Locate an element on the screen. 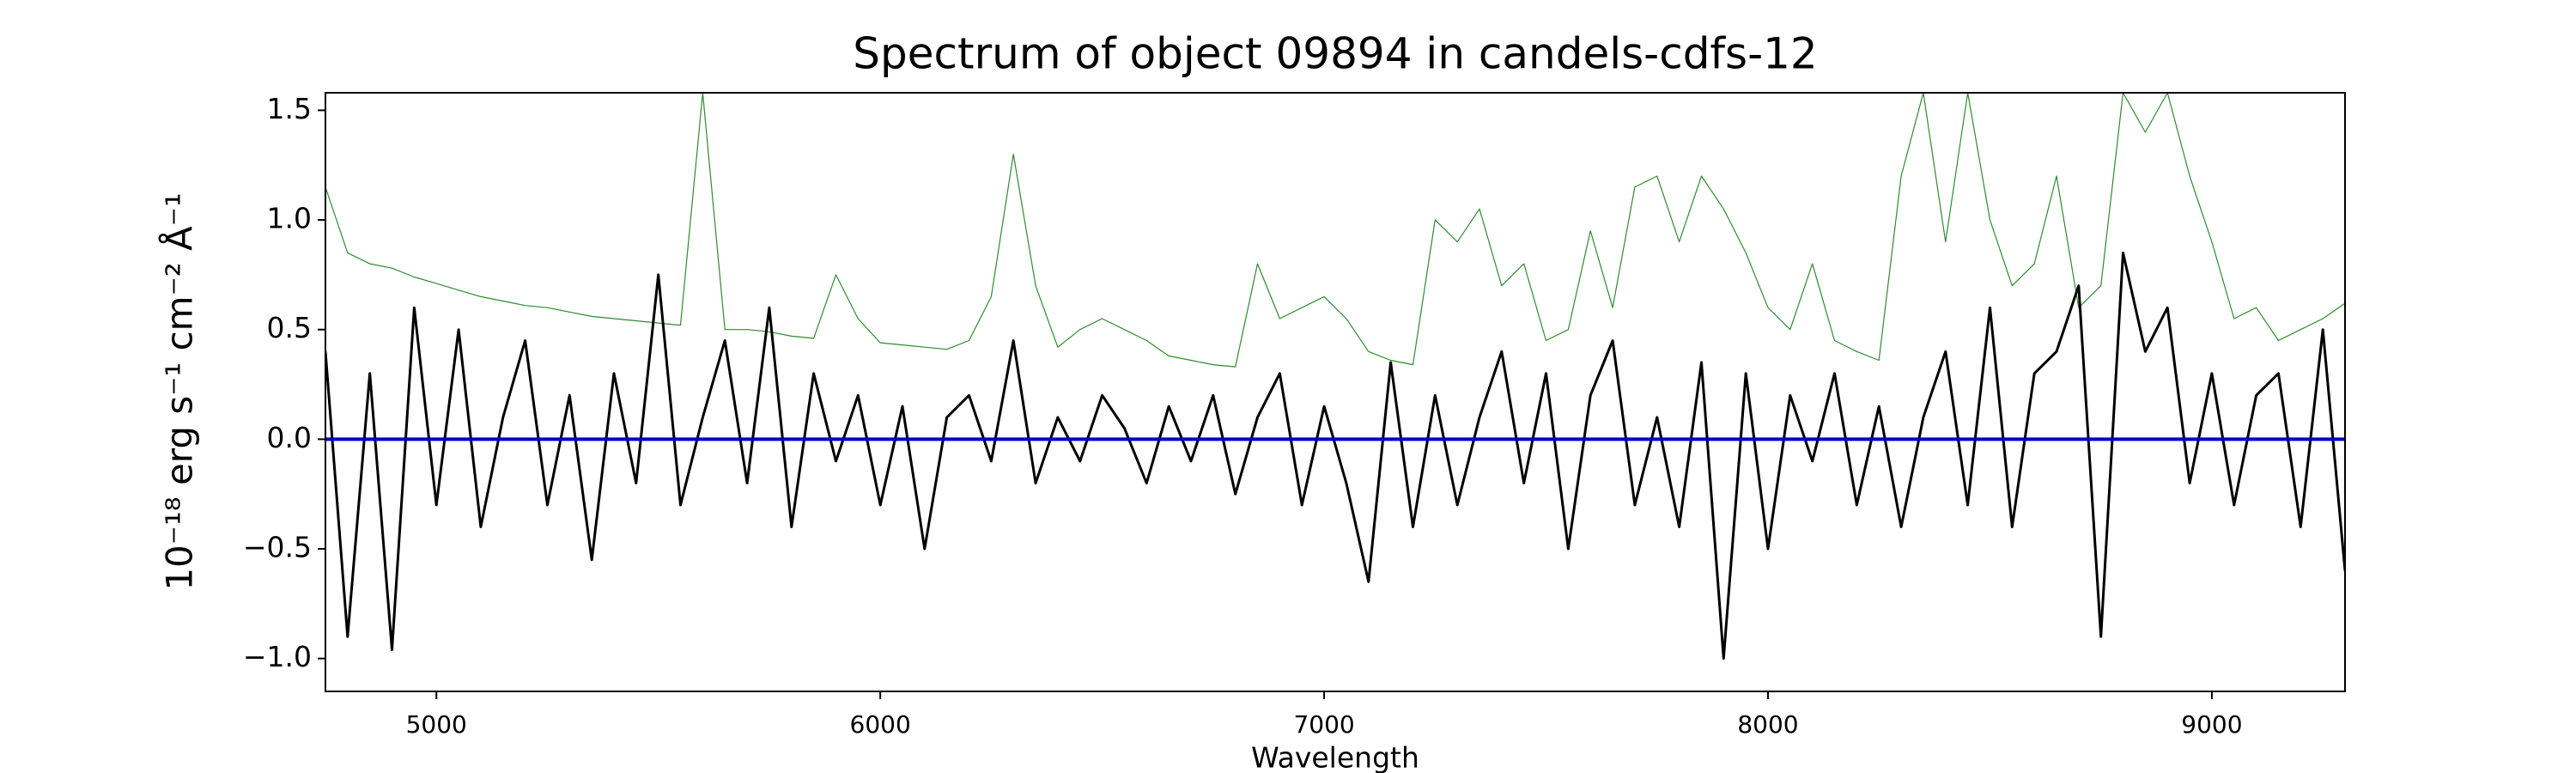 This screenshot has height=773, width=2576. y-tick-label: 0.0 is located at coordinates (290, 437).